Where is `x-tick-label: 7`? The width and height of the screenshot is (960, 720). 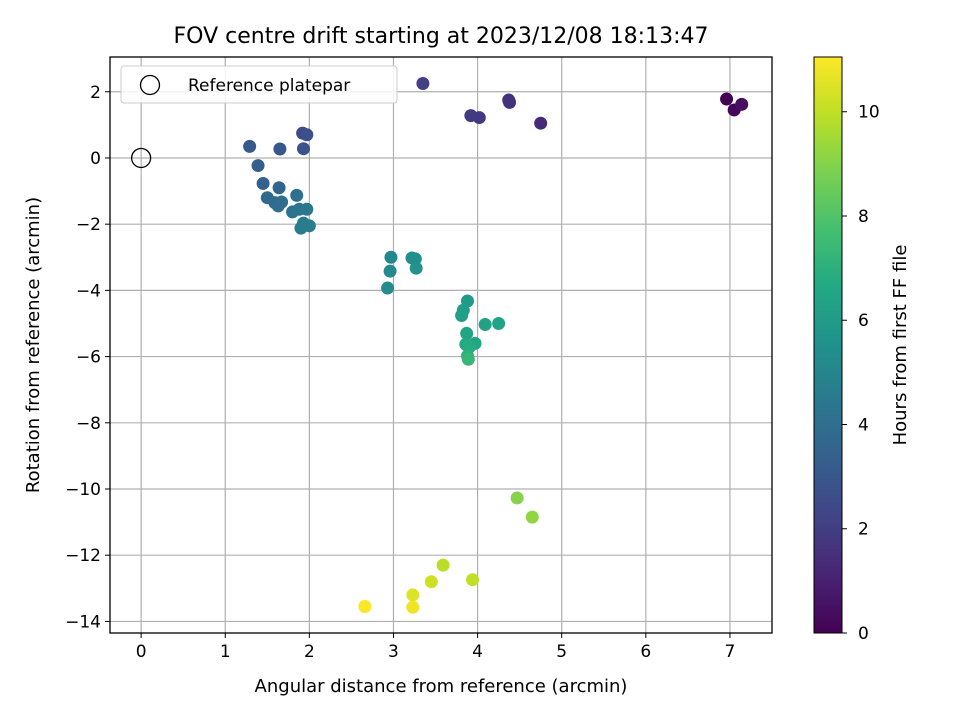 x-tick-label: 7 is located at coordinates (730, 652).